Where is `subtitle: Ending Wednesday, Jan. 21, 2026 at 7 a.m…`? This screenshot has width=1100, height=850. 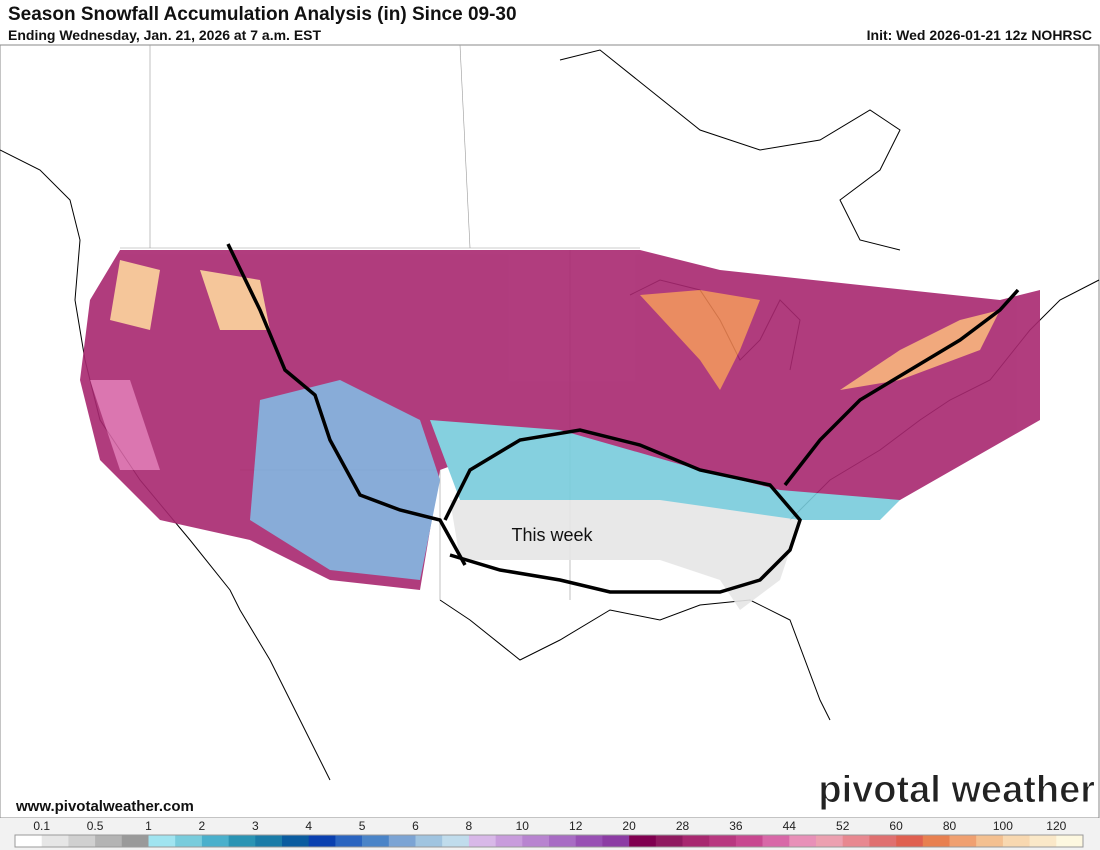
subtitle: Ending Wednesday, Jan. 21, 2026 at 7 a.m… is located at coordinates (165, 35).